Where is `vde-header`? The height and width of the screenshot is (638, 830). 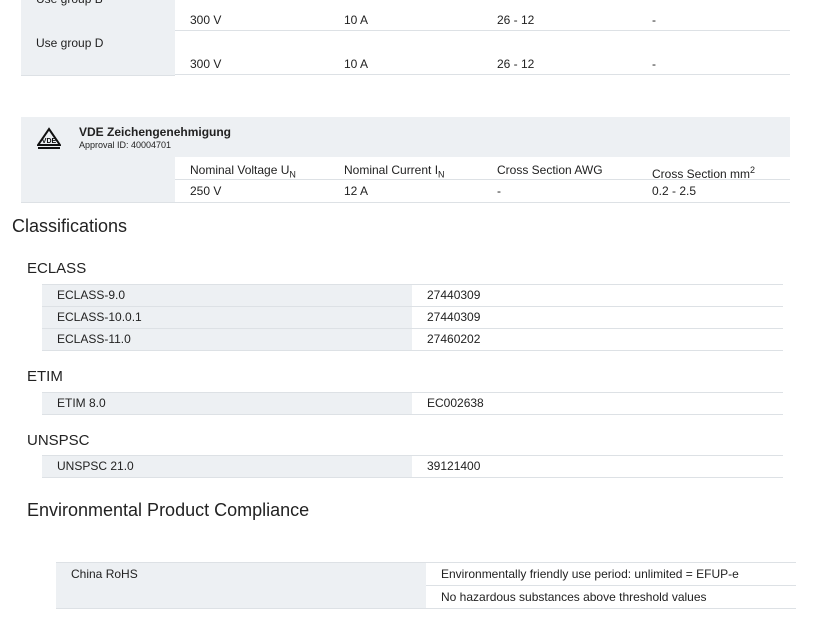
vde-header is located at coordinates (405, 137).